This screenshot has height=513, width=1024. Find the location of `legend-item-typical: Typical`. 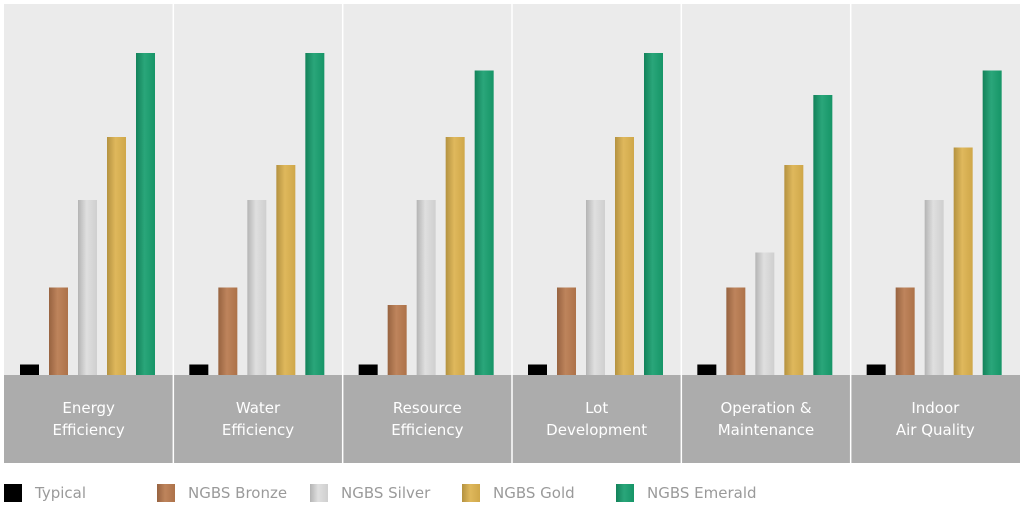

legend-item-typical: Typical is located at coordinates (45, 493).